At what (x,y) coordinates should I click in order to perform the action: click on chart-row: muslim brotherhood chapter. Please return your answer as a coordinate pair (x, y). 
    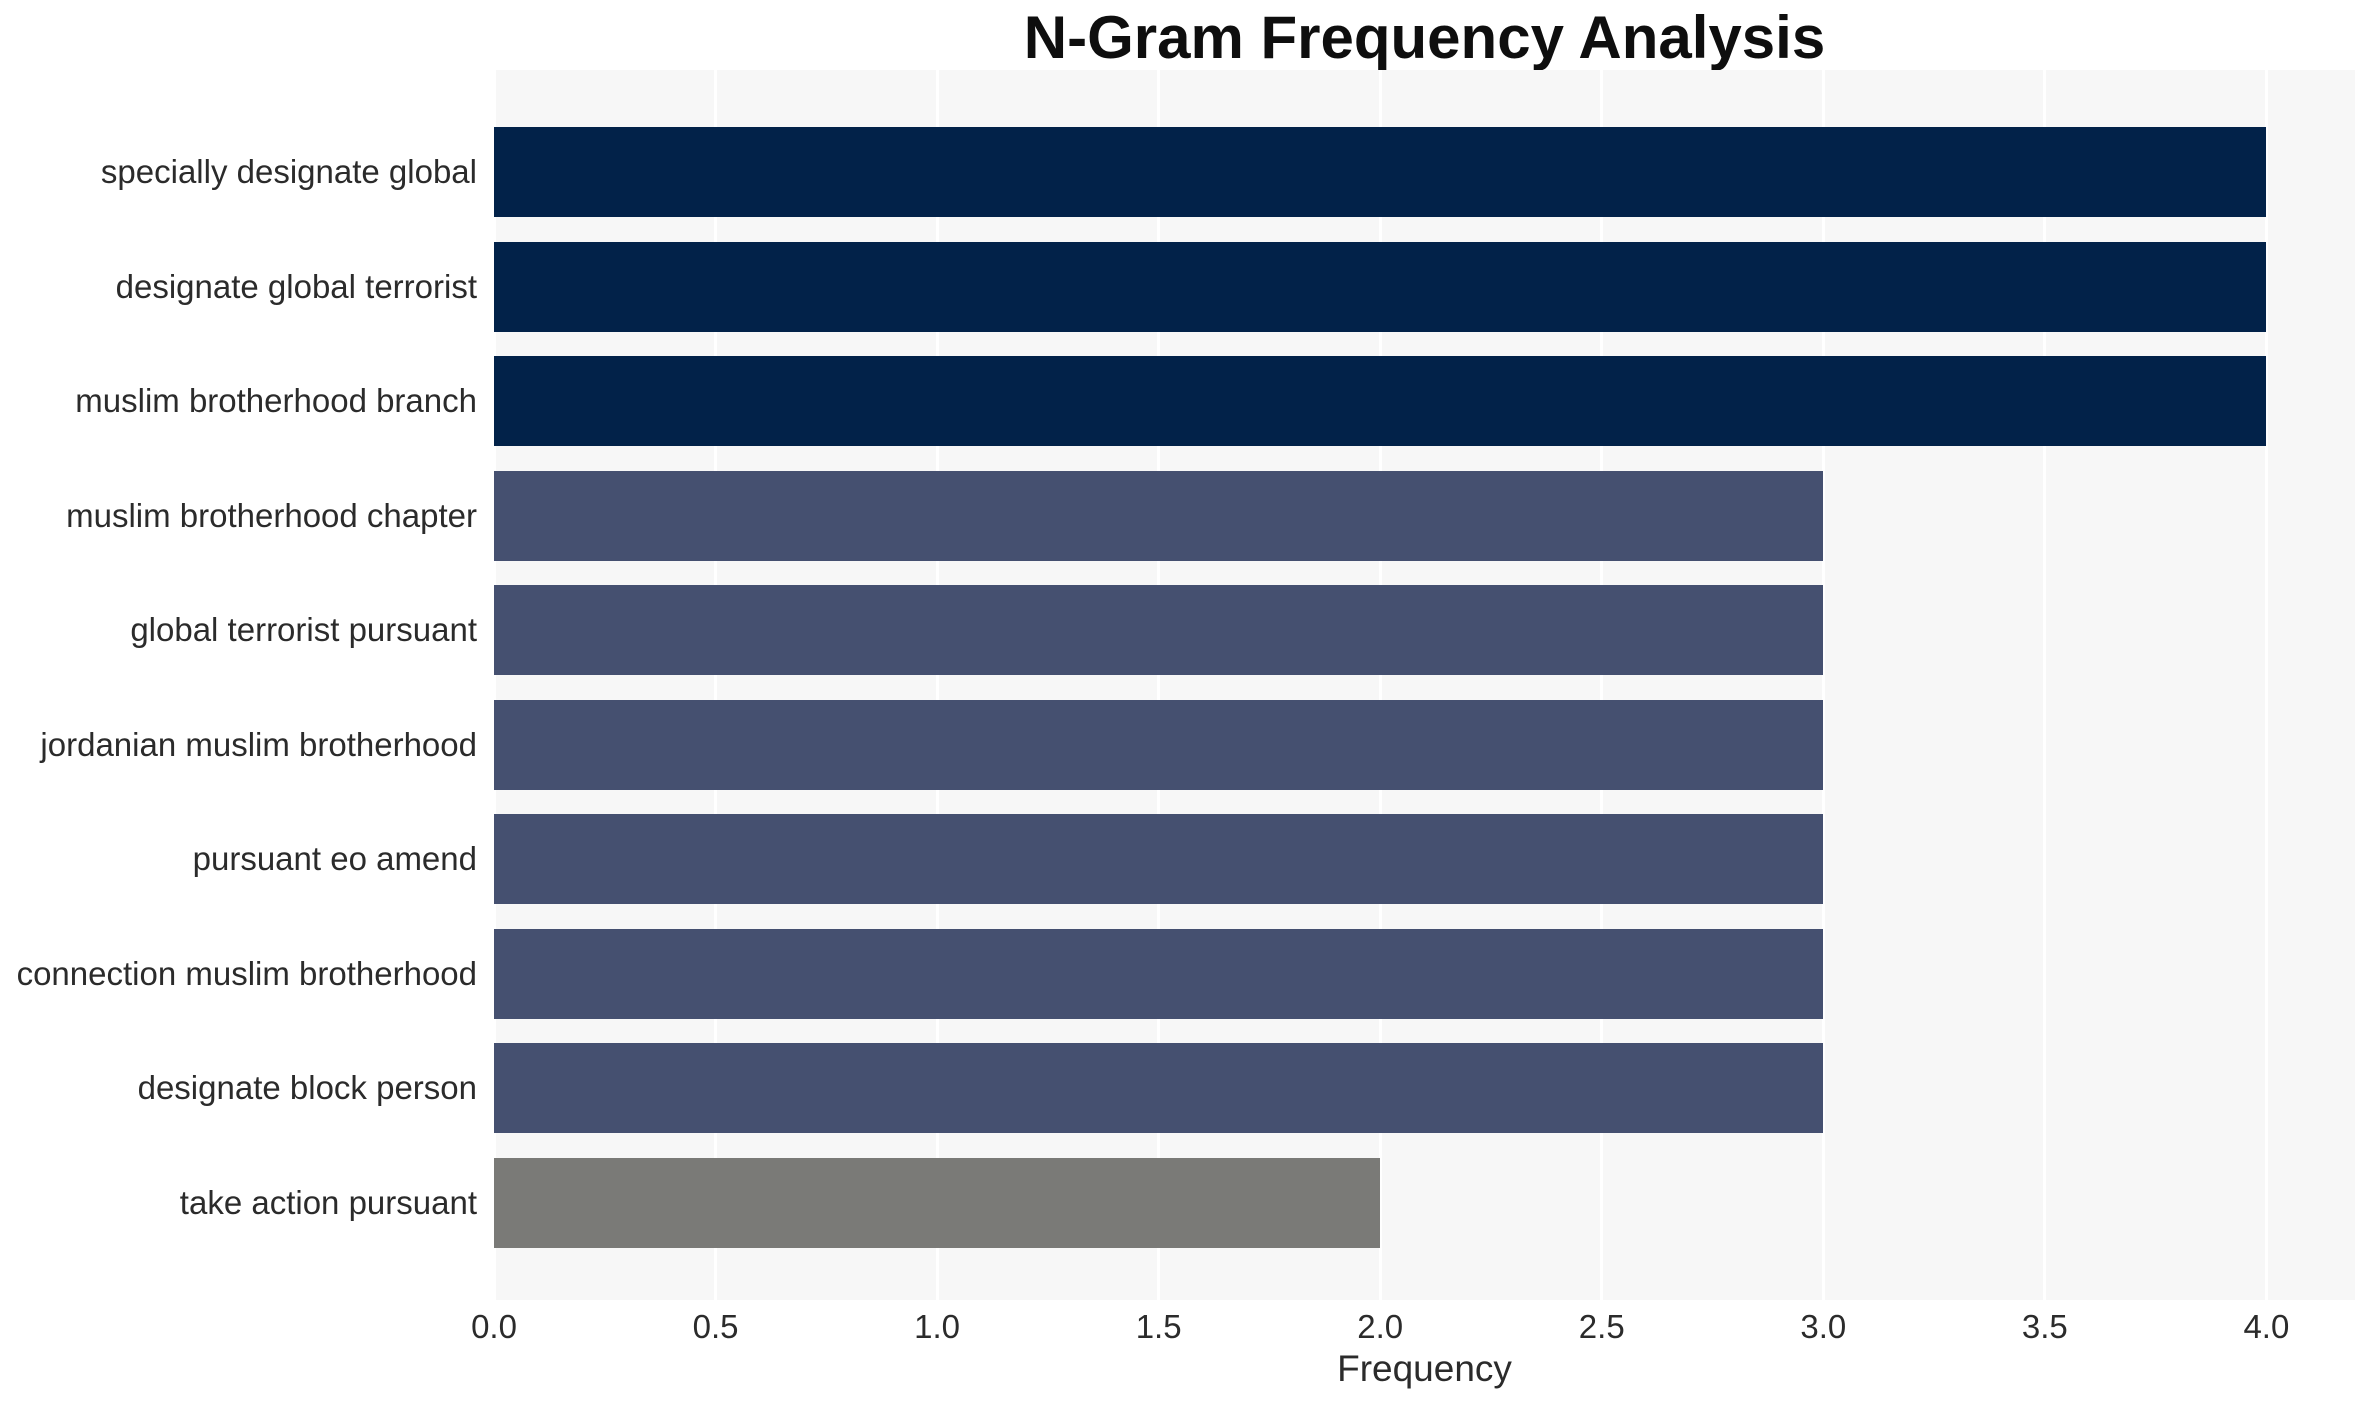
    Looking at the image, I should click on (1187, 515).